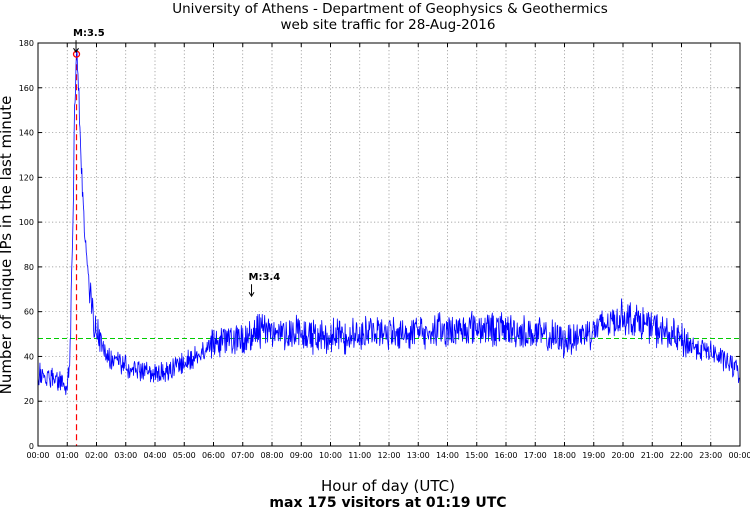  Describe the element at coordinates (622, 455) in the screenshot. I see `x-tick-label: 20:00` at that location.